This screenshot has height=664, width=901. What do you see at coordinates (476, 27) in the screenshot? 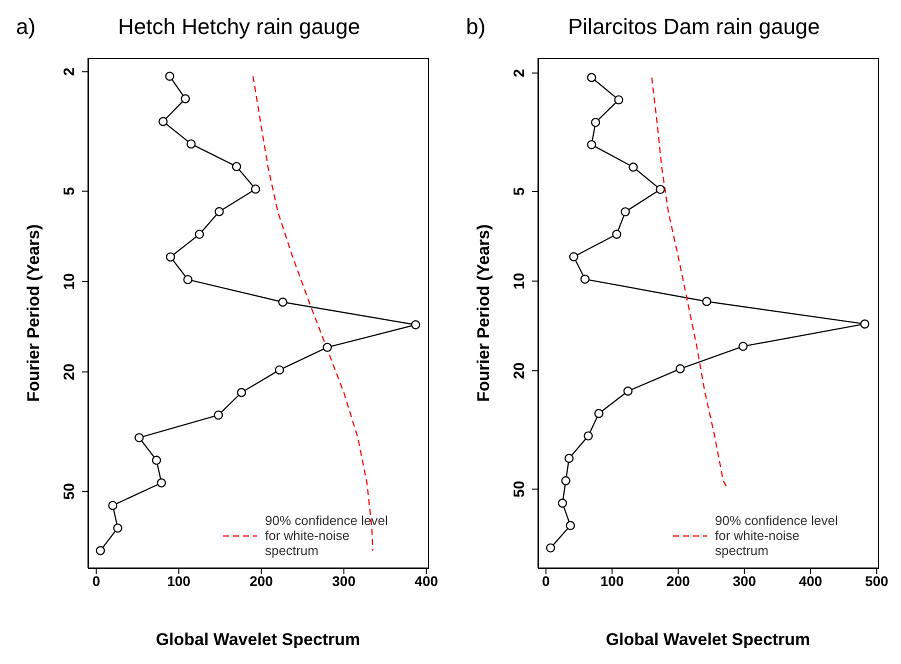
I see `text: b)` at bounding box center [476, 27].